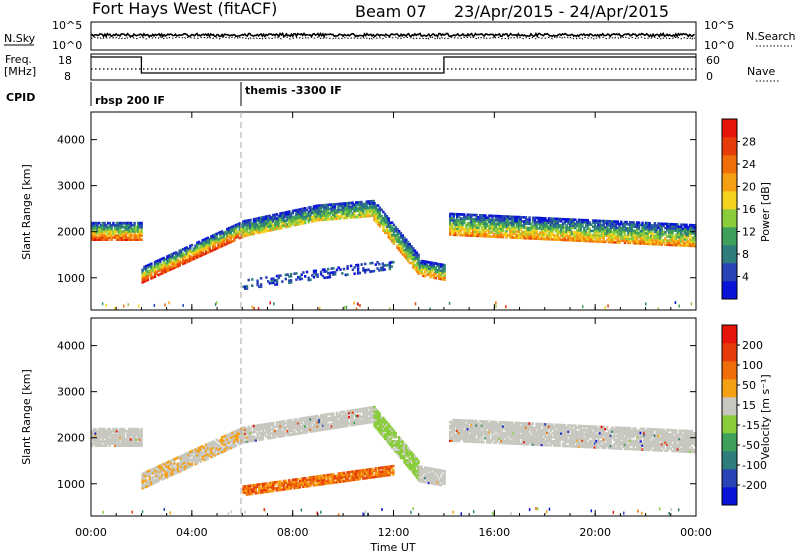 This screenshot has height=554, width=800. I want to click on nsearch-line, so click(393, 38).